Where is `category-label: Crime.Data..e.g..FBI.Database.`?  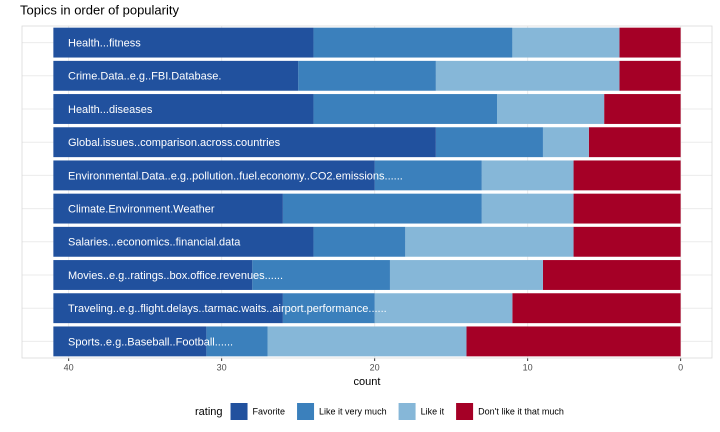
category-label: Crime.Data..e.g..FBI.Database. is located at coordinates (144, 77).